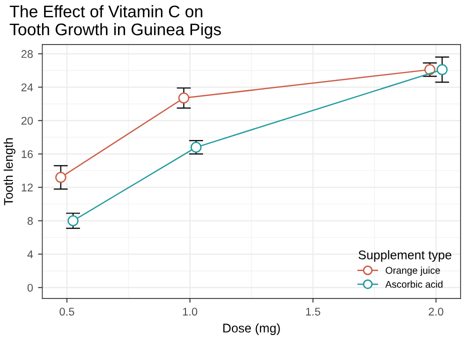  What do you see at coordinates (30, 221) in the screenshot?
I see `y-tick-label: 8` at bounding box center [30, 221].